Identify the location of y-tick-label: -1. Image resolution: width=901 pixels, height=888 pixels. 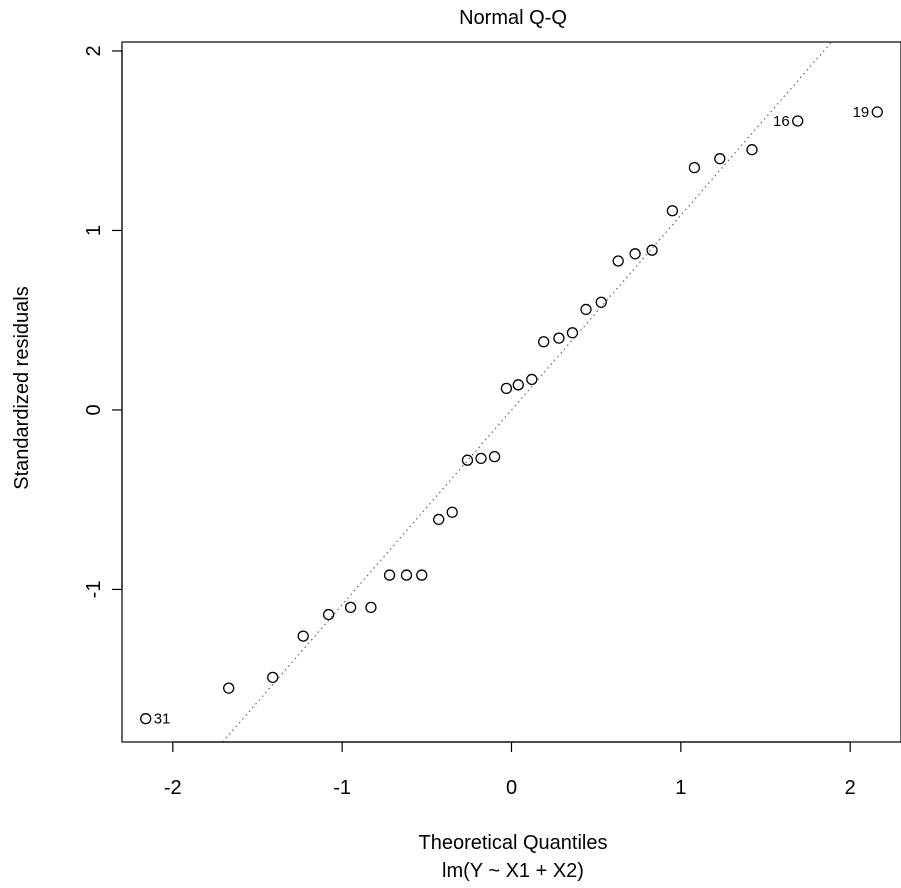
(94, 590).